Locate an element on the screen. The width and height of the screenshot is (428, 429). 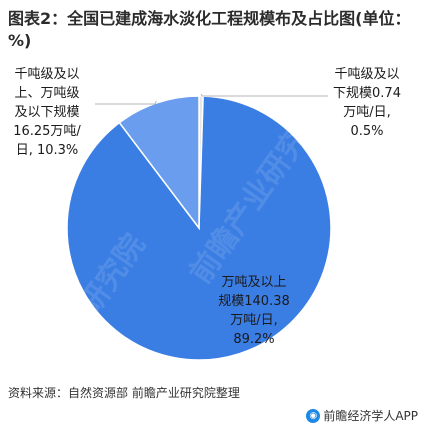
slice-label-large-scale: 万吨及以上规模140.38 万吨/日, 89.2% is located at coordinates (254, 311).